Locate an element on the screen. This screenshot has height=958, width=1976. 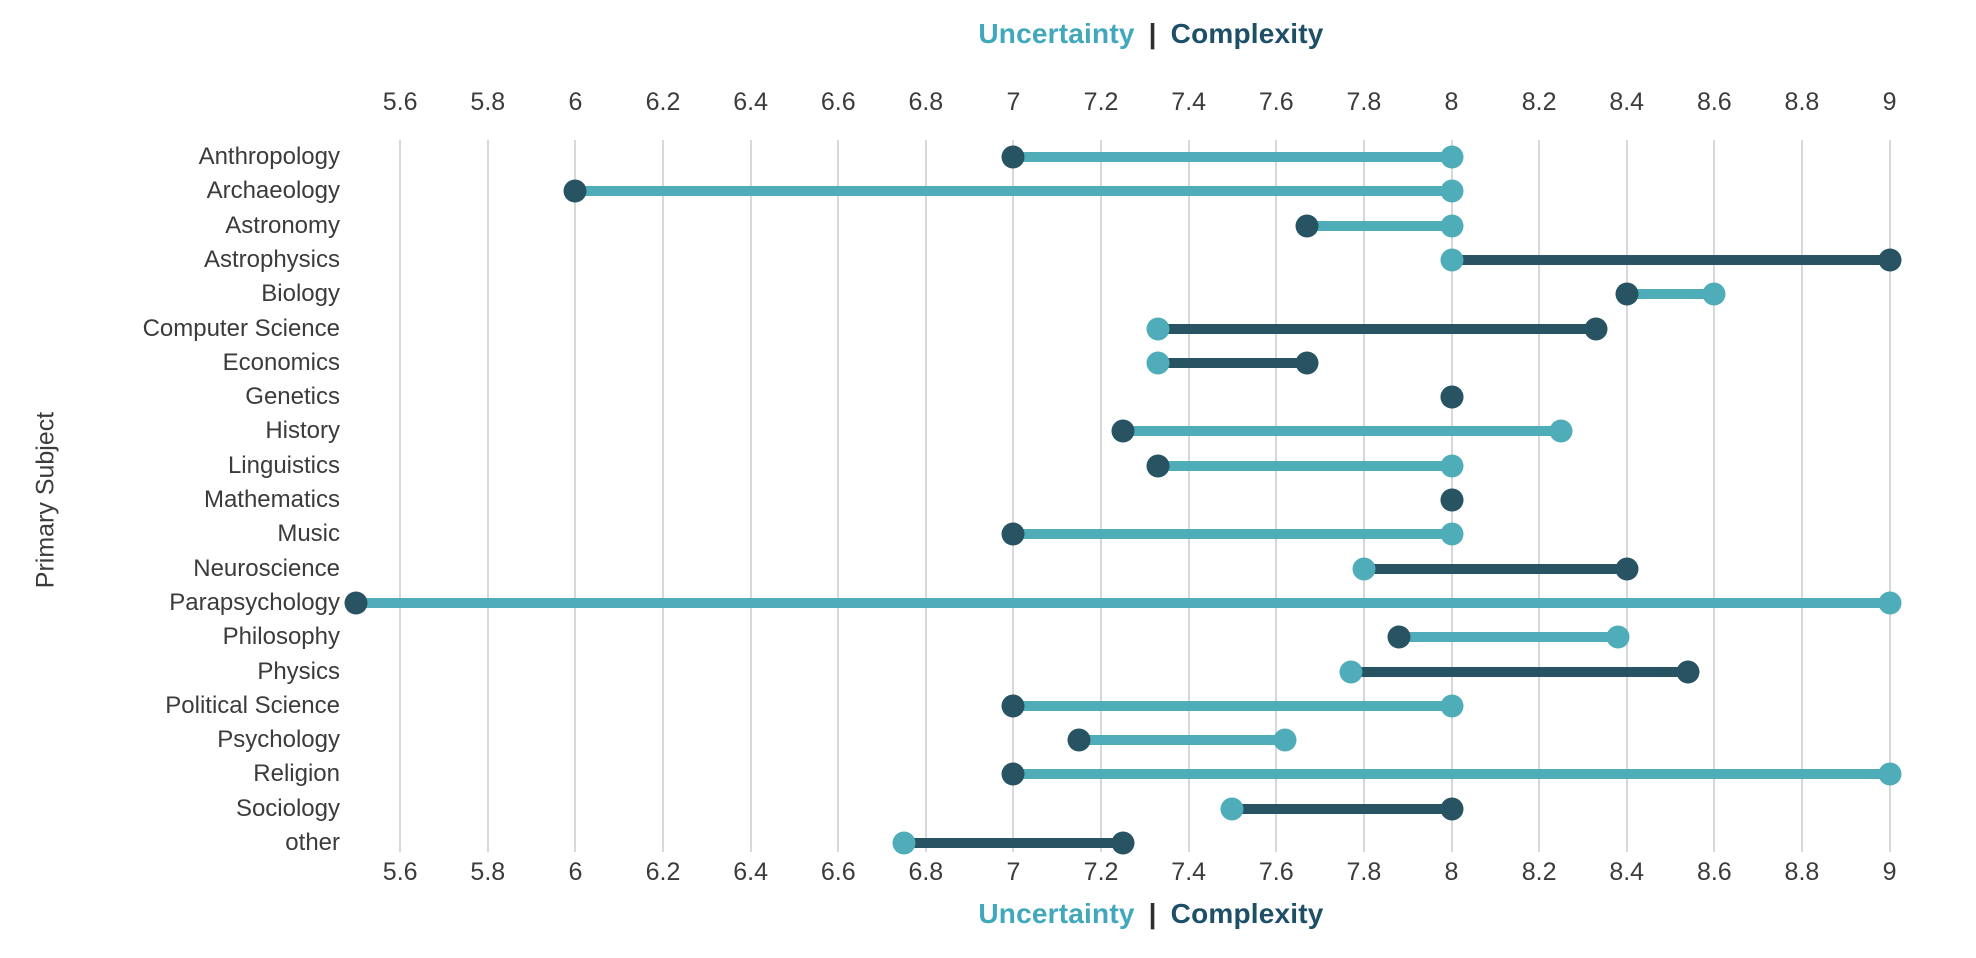
y-axis-title: Primary Subject is located at coordinates (45, 500).